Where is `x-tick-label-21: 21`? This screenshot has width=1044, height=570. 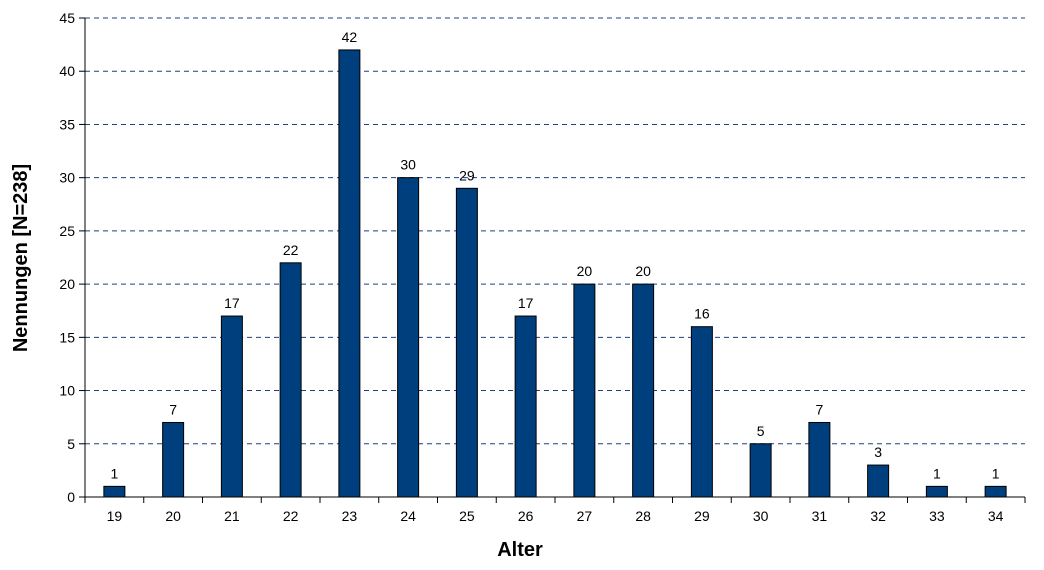 x-tick-label-21: 21 is located at coordinates (232, 516).